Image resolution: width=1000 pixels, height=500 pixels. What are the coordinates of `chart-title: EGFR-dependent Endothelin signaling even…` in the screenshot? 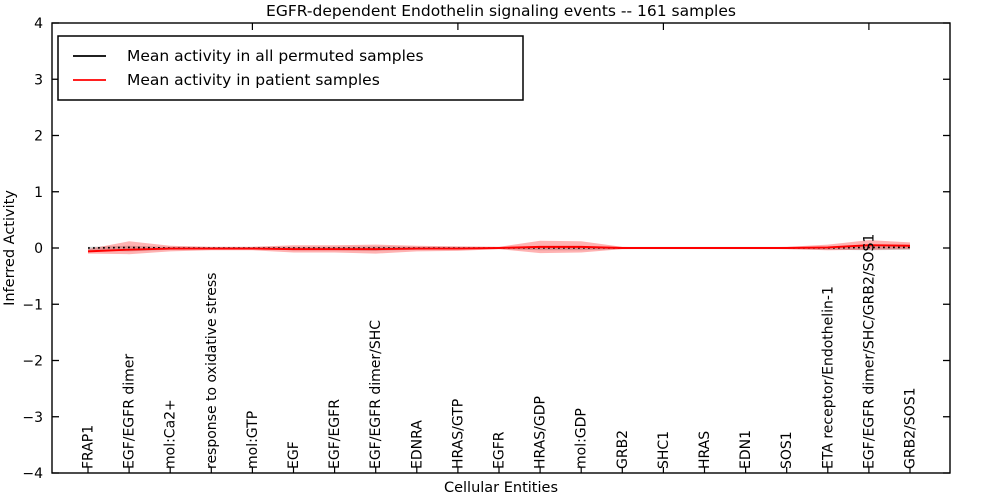 It's located at (501, 11).